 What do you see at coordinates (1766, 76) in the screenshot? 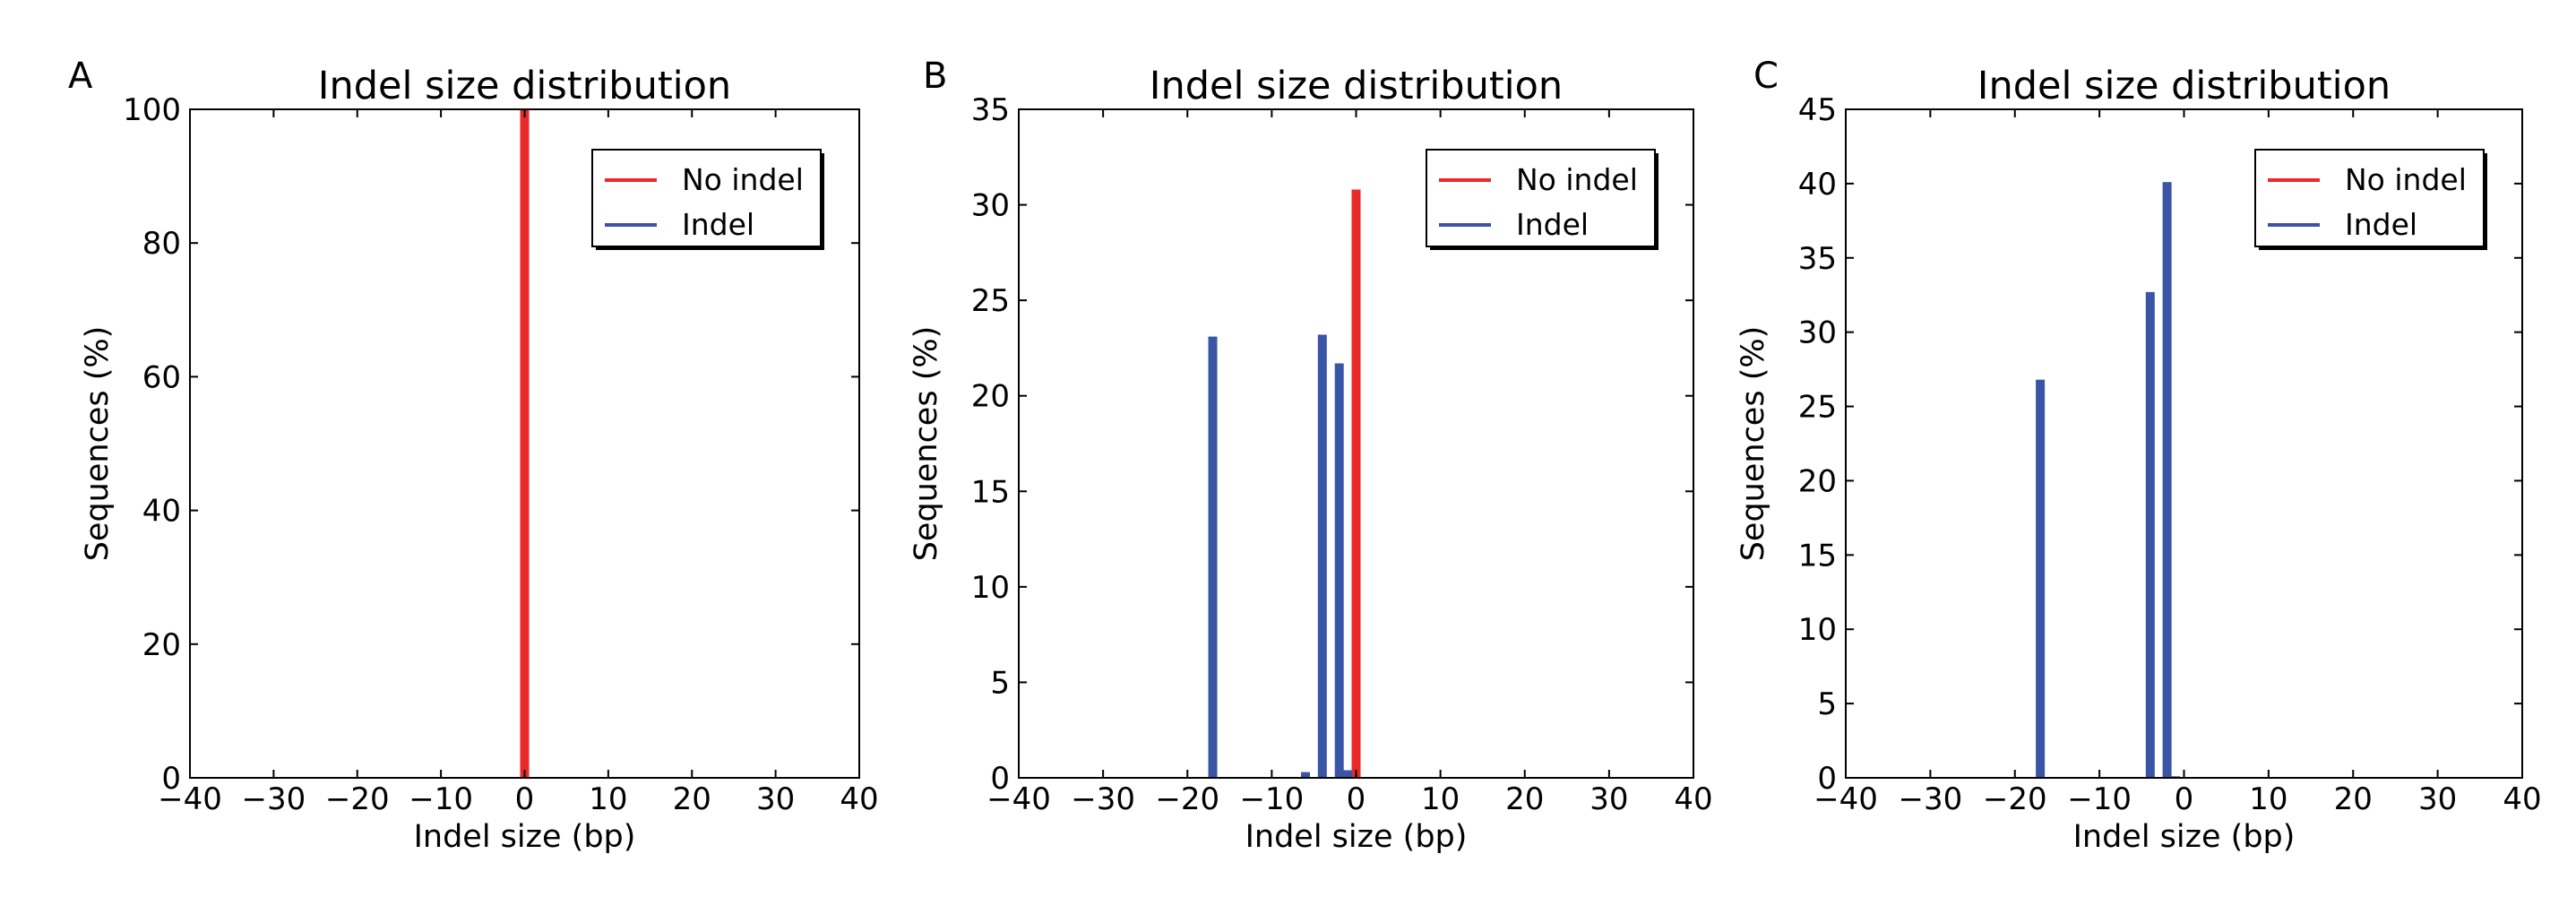
I see `panel-letter: C` at bounding box center [1766, 76].